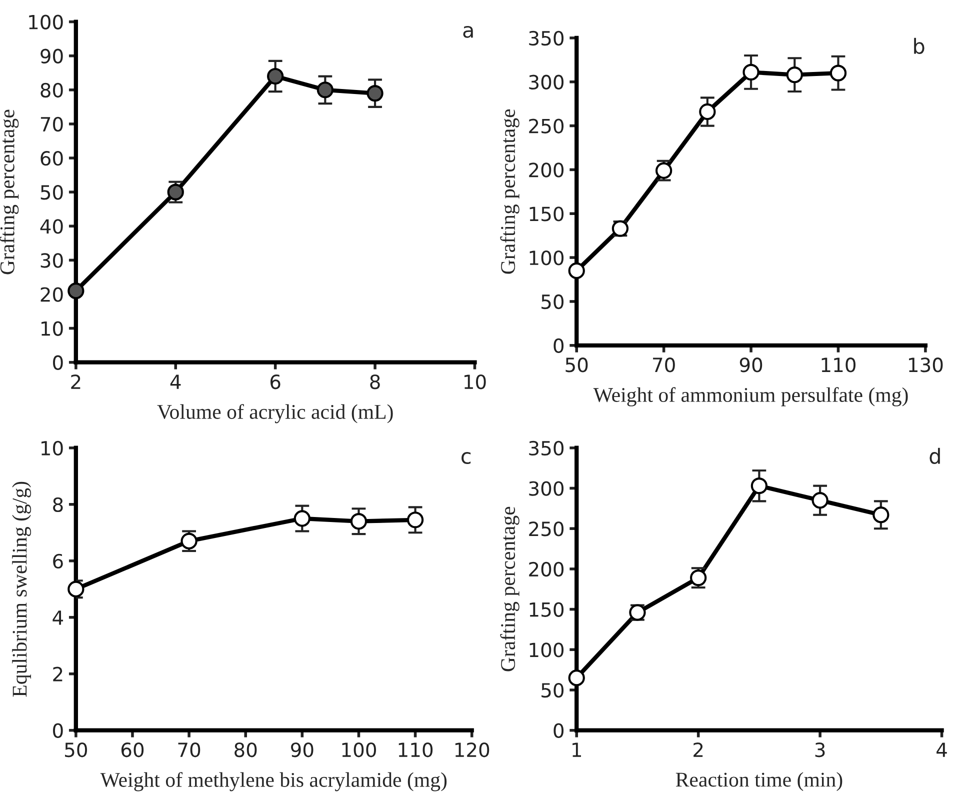 This screenshot has height=807, width=961. Describe the element at coordinates (51, 158) in the screenshot. I see `y-tick-label: 60` at that location.